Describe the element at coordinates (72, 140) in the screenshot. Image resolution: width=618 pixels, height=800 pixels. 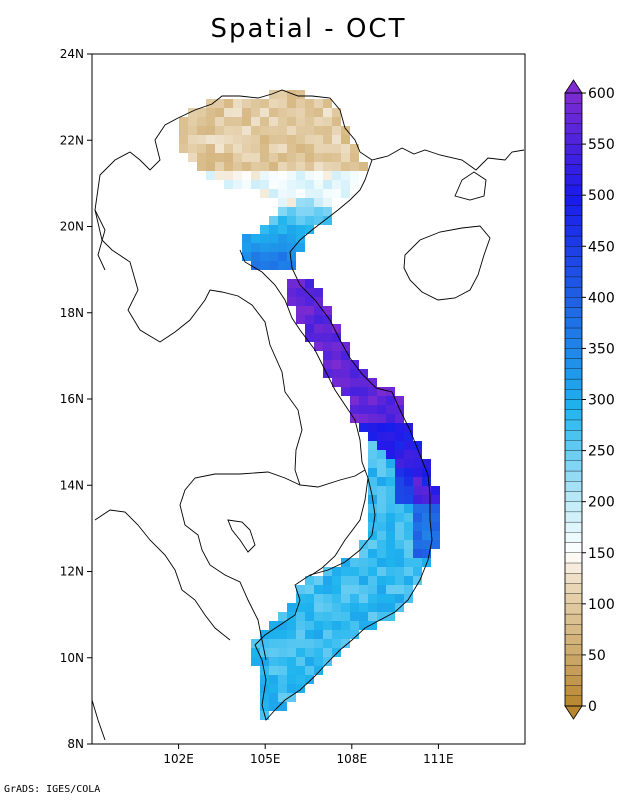
I see `y-tick-label: 22N` at that location.